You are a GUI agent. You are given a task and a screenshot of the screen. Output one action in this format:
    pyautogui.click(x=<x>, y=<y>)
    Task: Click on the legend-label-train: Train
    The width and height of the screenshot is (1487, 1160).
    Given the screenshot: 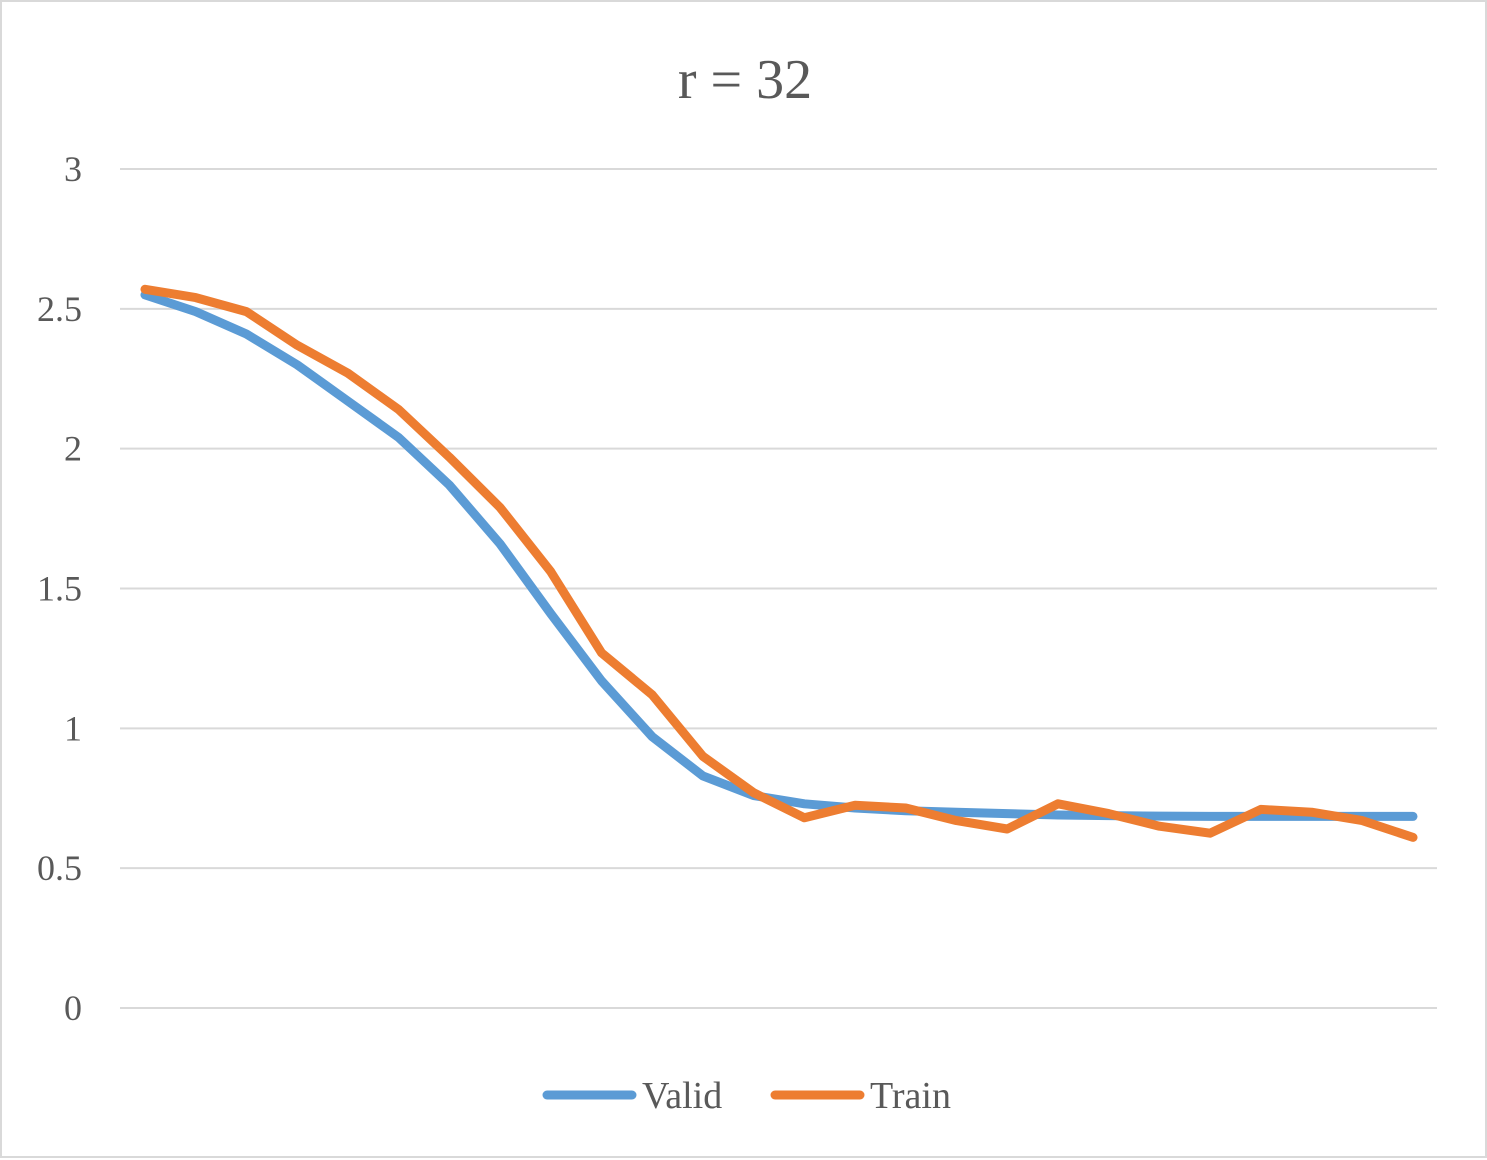 What is the action you would take?
    pyautogui.click(x=910, y=1096)
    